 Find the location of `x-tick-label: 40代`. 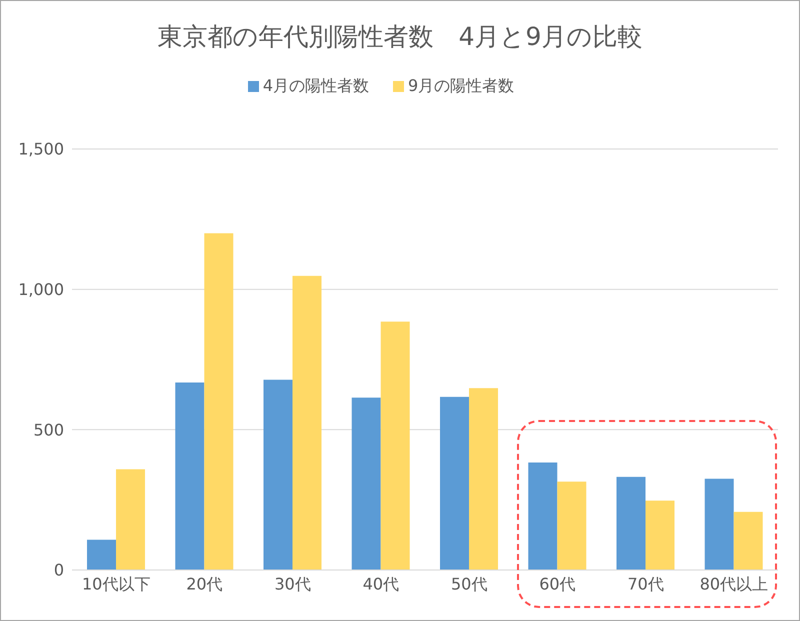

x-tick-label: 40代 is located at coordinates (381, 584).